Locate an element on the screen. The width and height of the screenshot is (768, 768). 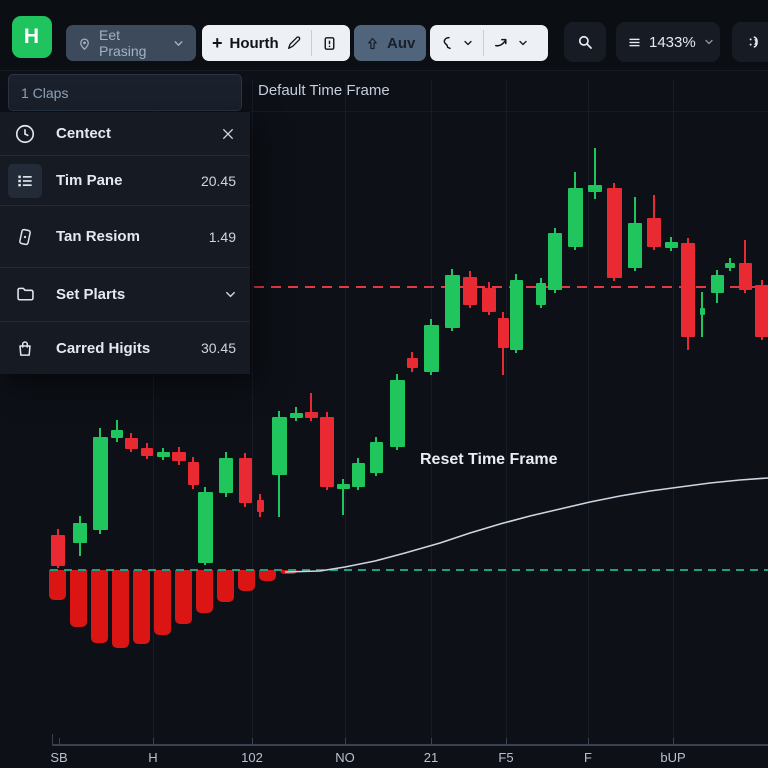
book-icon is located at coordinates (329, 43).